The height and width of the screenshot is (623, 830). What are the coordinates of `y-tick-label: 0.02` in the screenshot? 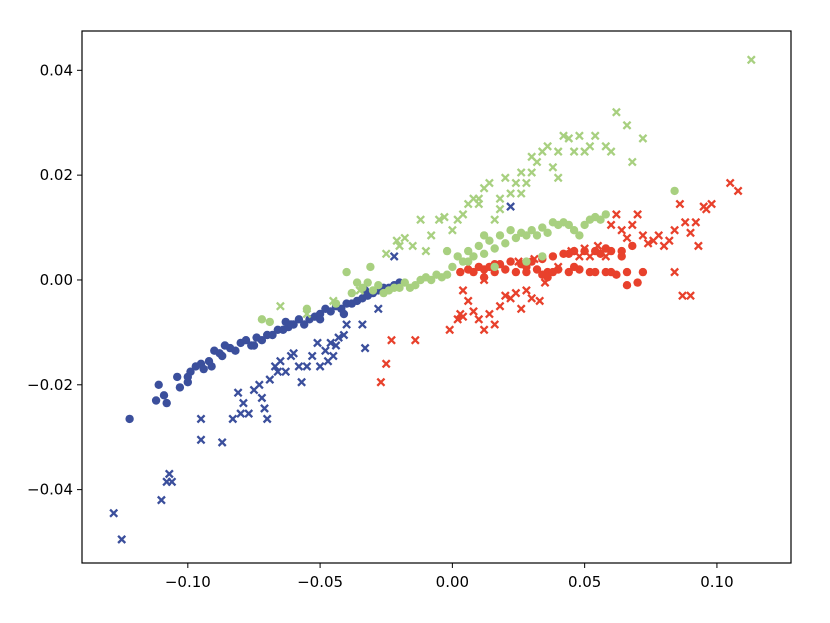 It's located at (56, 175).